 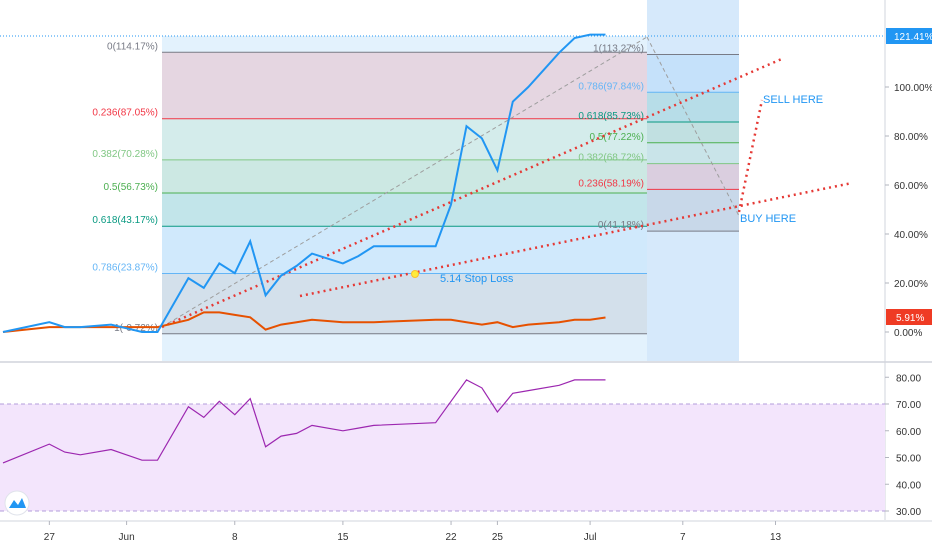 What do you see at coordinates (913, 88) in the screenshot?
I see `price-axis-label: 100.00%` at bounding box center [913, 88].